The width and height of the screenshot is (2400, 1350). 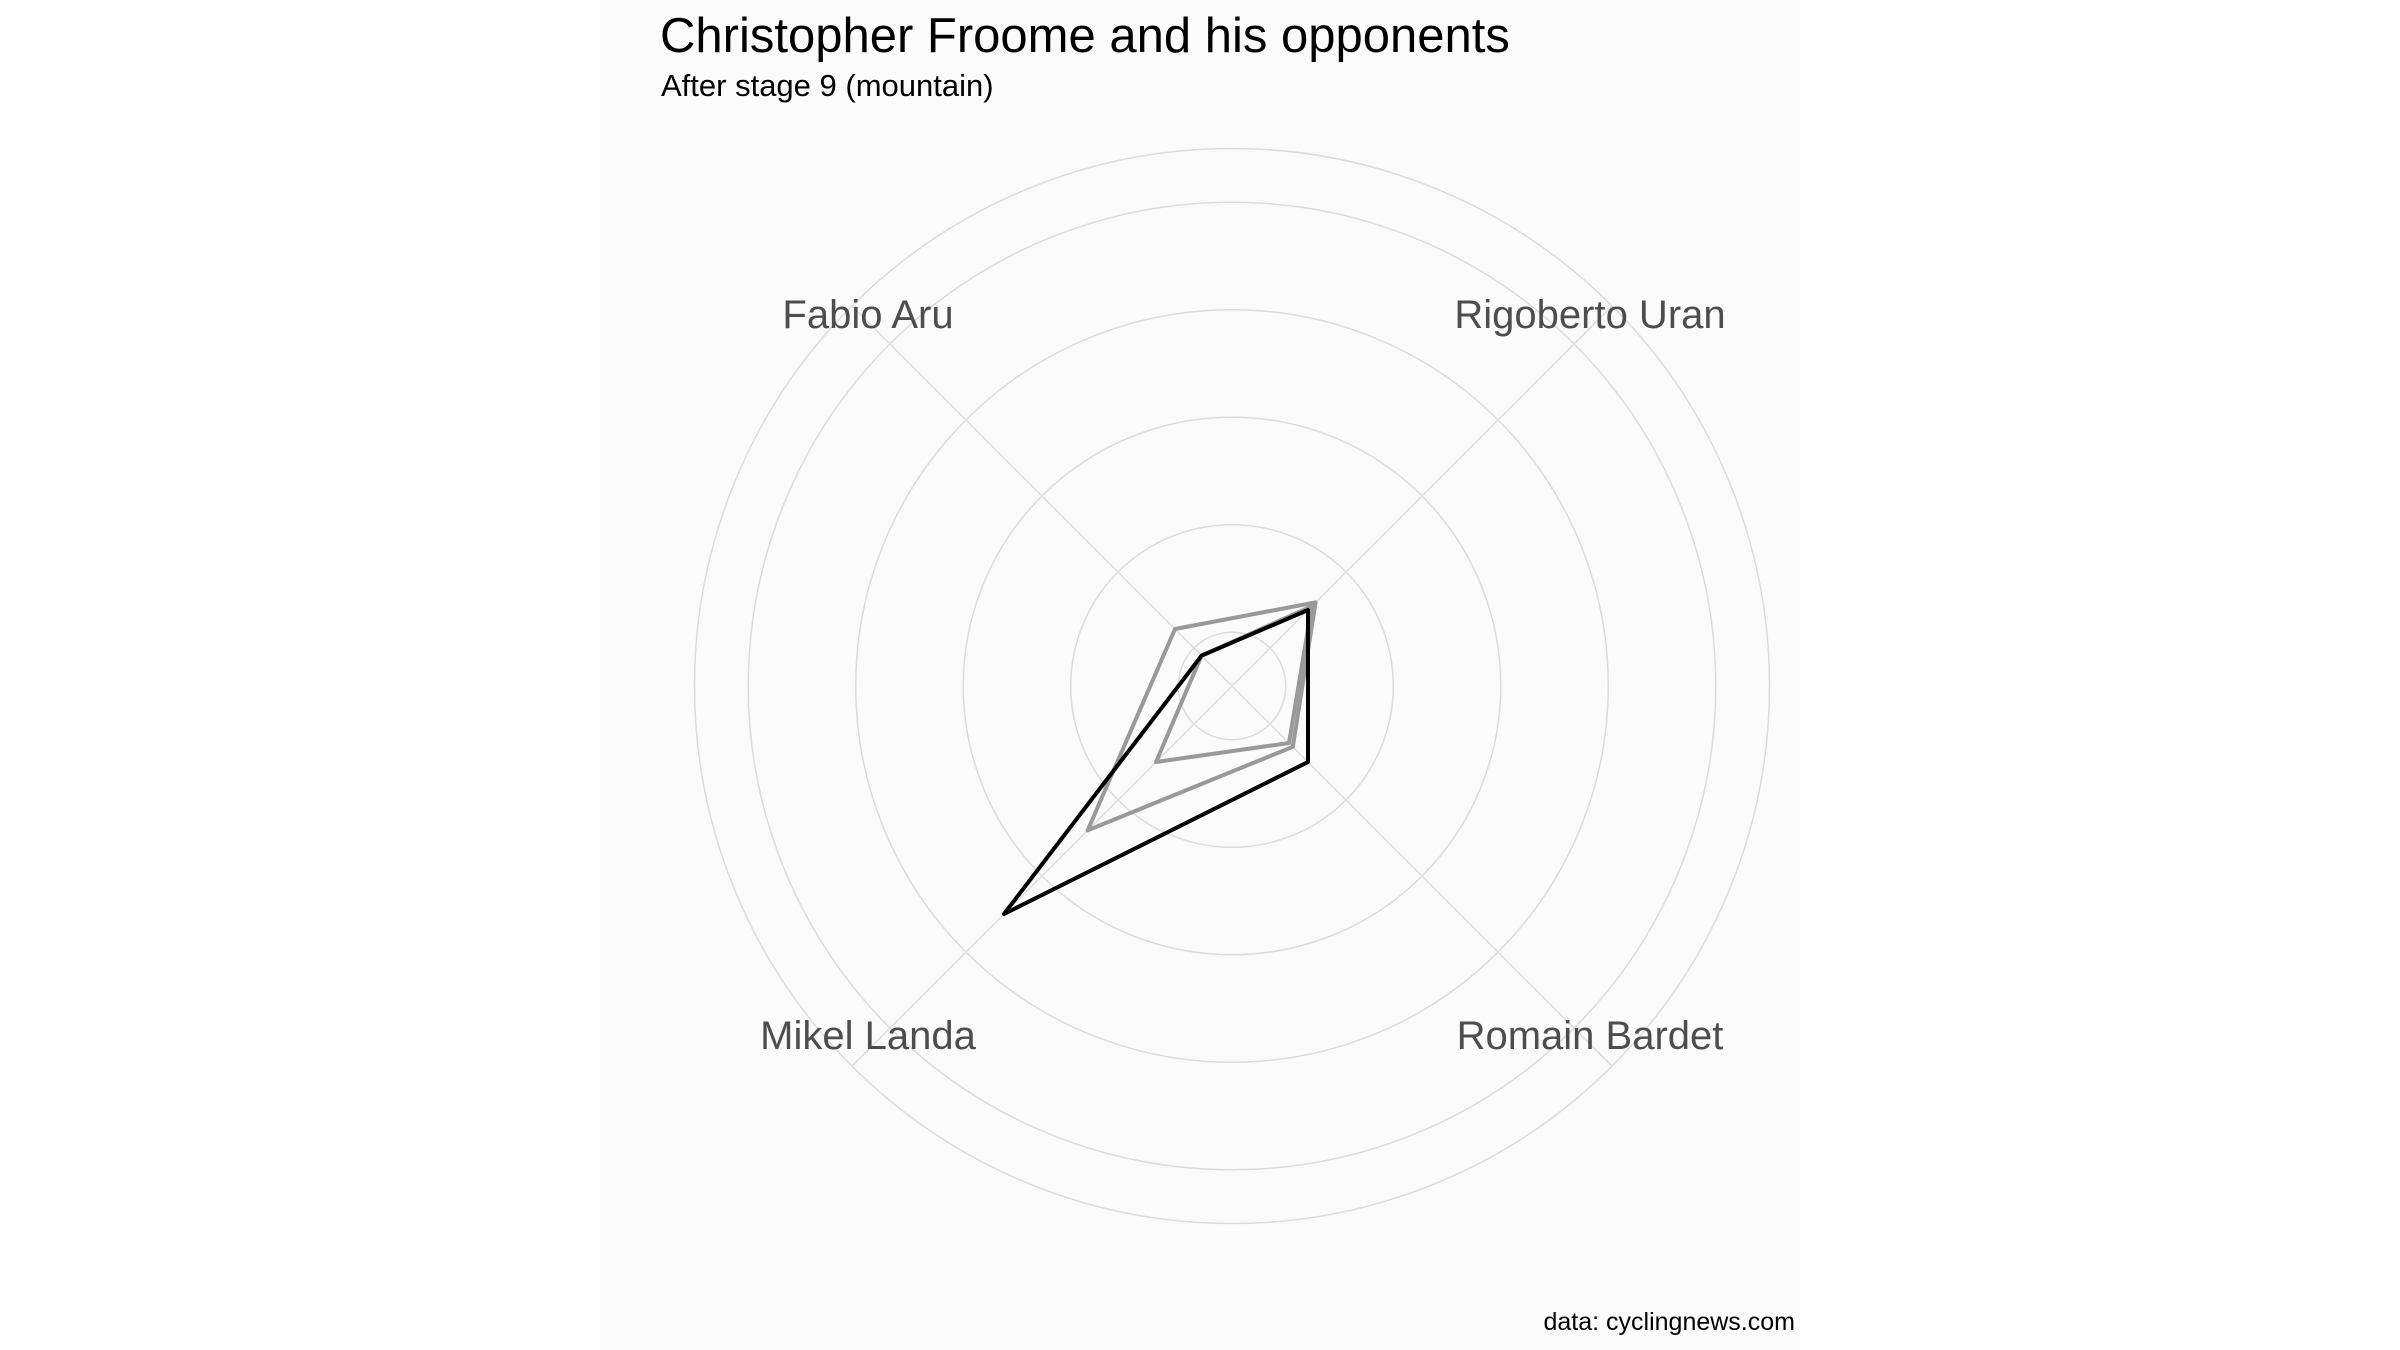 I want to click on axis-label: Mikel Landa, so click(x=868, y=1036).